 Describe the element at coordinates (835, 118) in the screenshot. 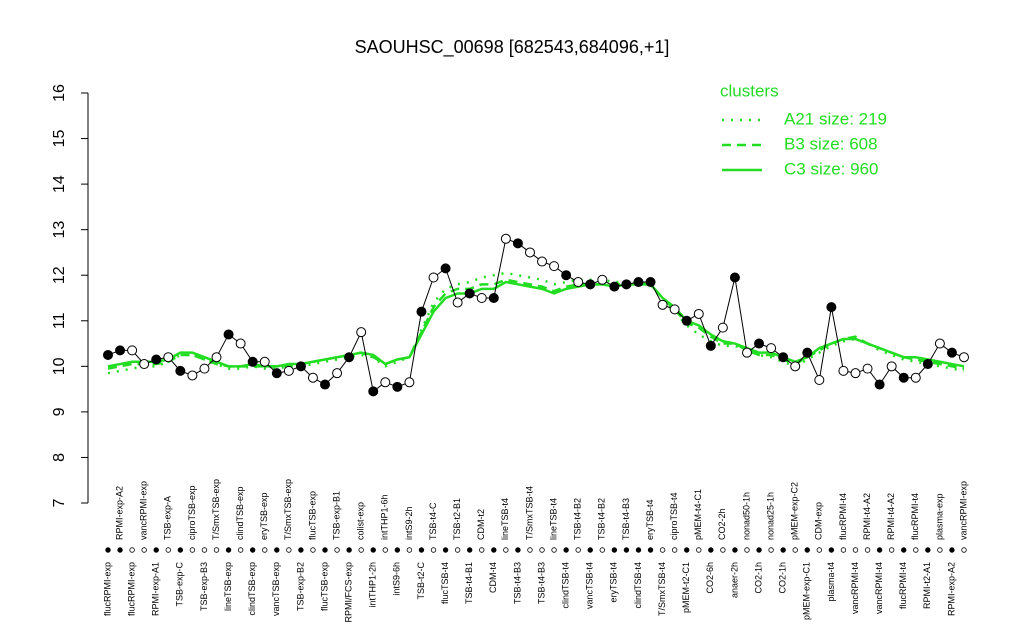

I see `legend-label: A21 size: 219` at that location.